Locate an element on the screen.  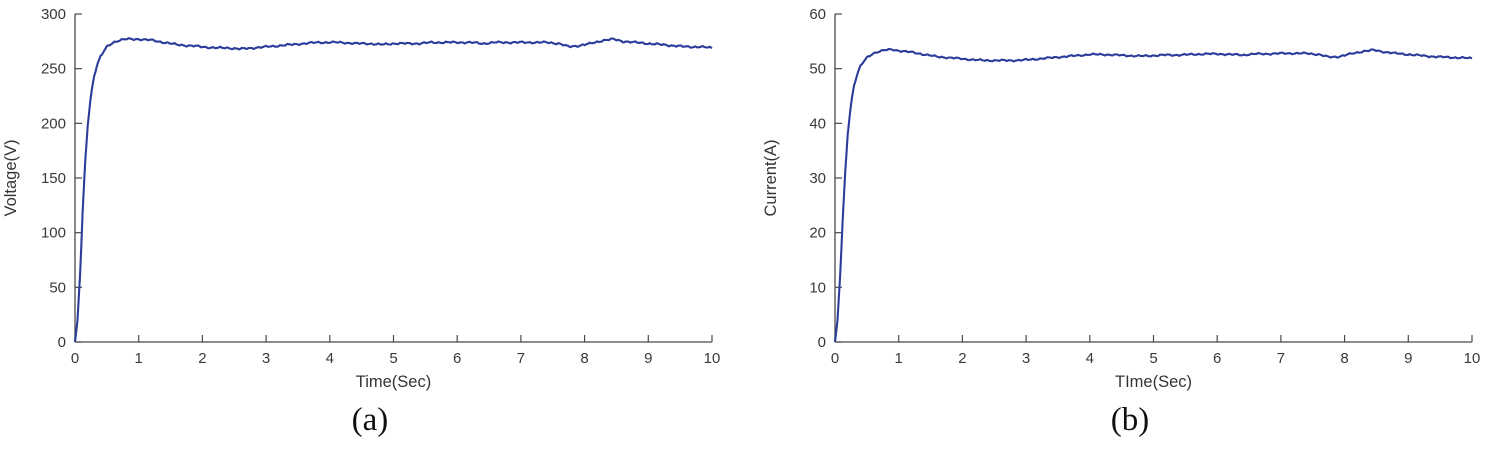
caption-a: (a) is located at coordinates (370, 420).